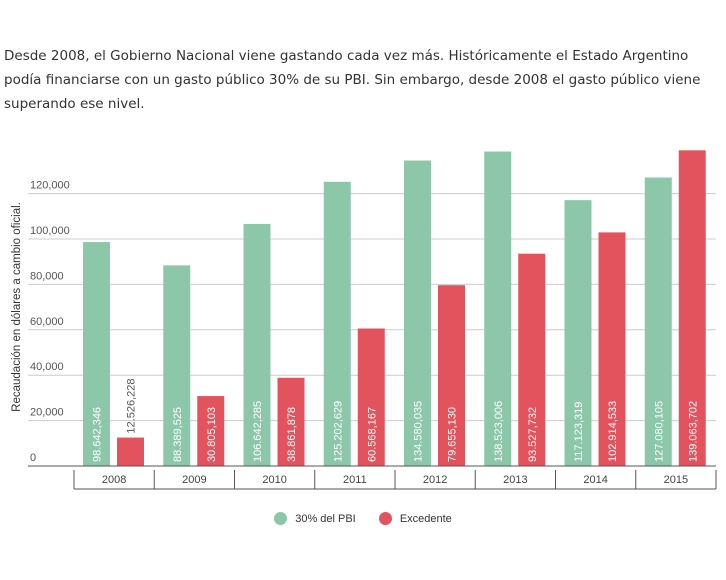 This screenshot has height=580, width=726. What do you see at coordinates (532, 359) in the screenshot?
I see `bar-excedente-2013` at bounding box center [532, 359].